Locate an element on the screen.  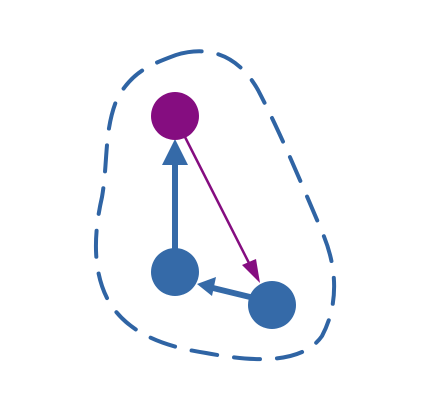
edge-top-to-right is located at coordinates (218, 202).